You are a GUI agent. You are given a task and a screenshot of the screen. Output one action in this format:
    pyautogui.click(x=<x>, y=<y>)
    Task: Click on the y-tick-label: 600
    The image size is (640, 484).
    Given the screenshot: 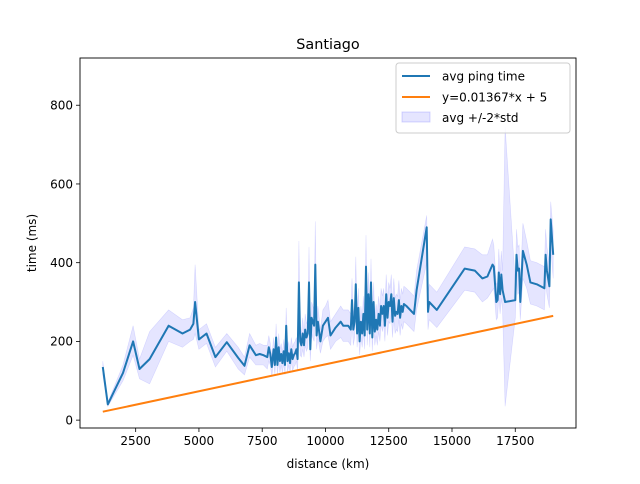 What is the action you would take?
    pyautogui.click(x=61, y=184)
    